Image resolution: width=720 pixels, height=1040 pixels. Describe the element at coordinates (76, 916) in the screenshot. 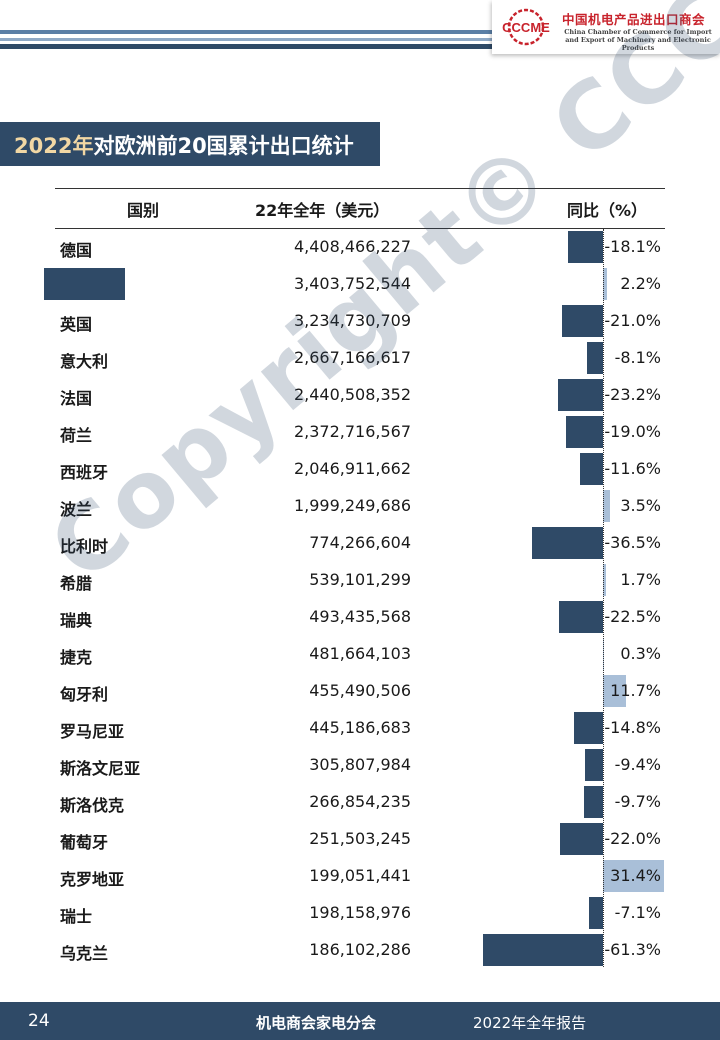

I see `cell-country: 瑞士` at that location.